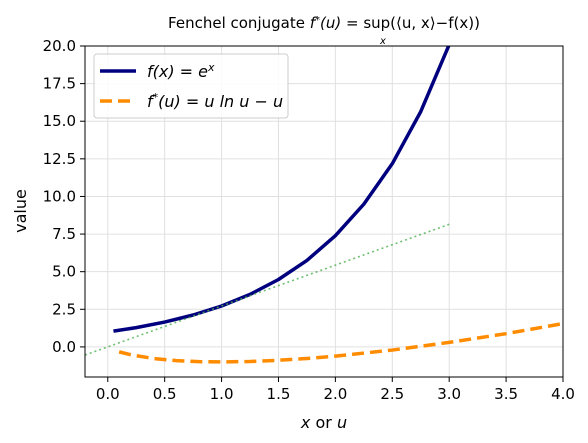  I want to click on legend: f(x) = ex f*(u) = u ln u − u, so click(191, 86).